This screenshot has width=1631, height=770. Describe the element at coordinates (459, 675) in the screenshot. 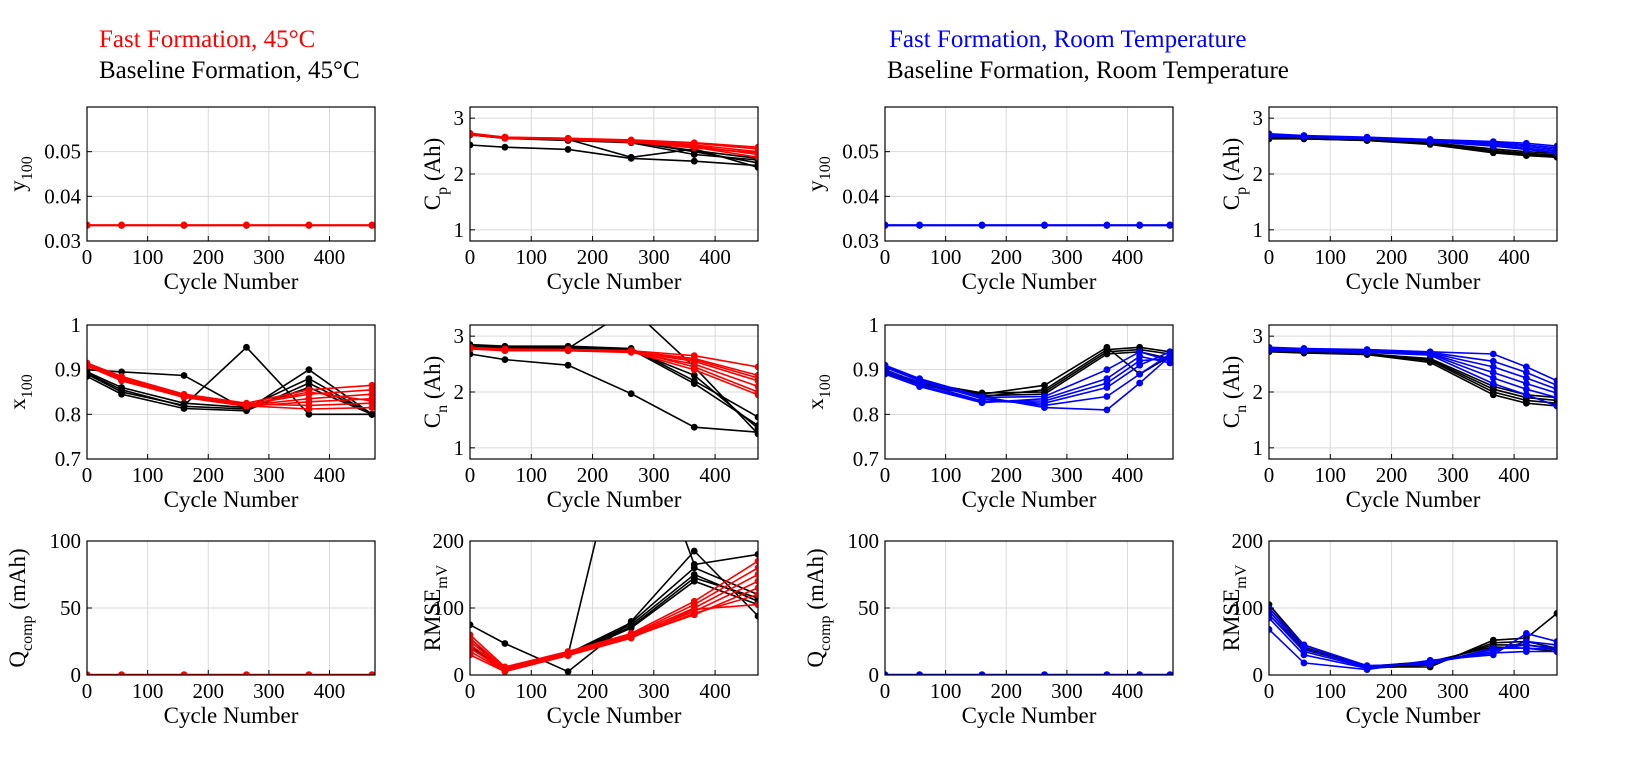

I see `y-tick-label: 0` at that location.